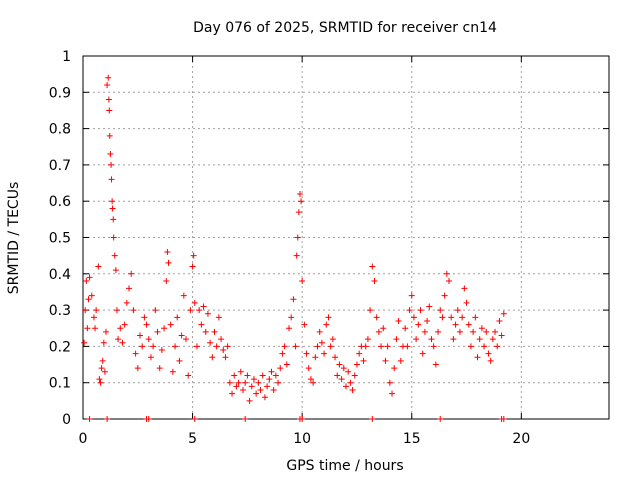 This screenshot has width=640, height=480. What do you see at coordinates (302, 439) in the screenshot?
I see `x-tick-label: 10` at bounding box center [302, 439].